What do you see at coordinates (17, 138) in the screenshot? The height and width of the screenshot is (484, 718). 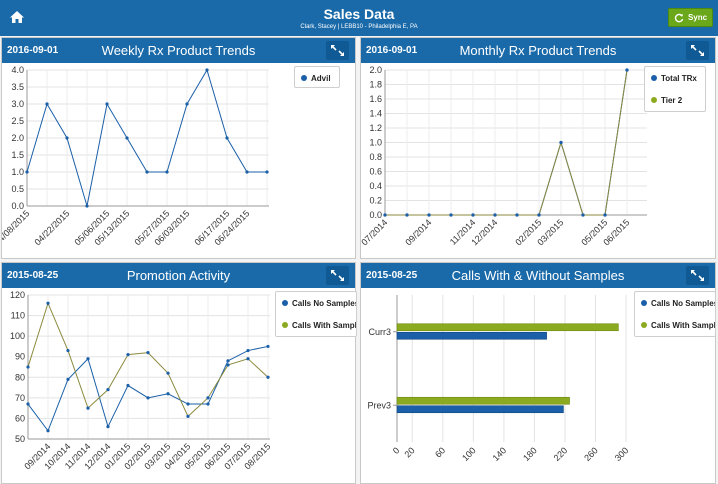 I see `y-tick-label: 2.0` at bounding box center [17, 138].